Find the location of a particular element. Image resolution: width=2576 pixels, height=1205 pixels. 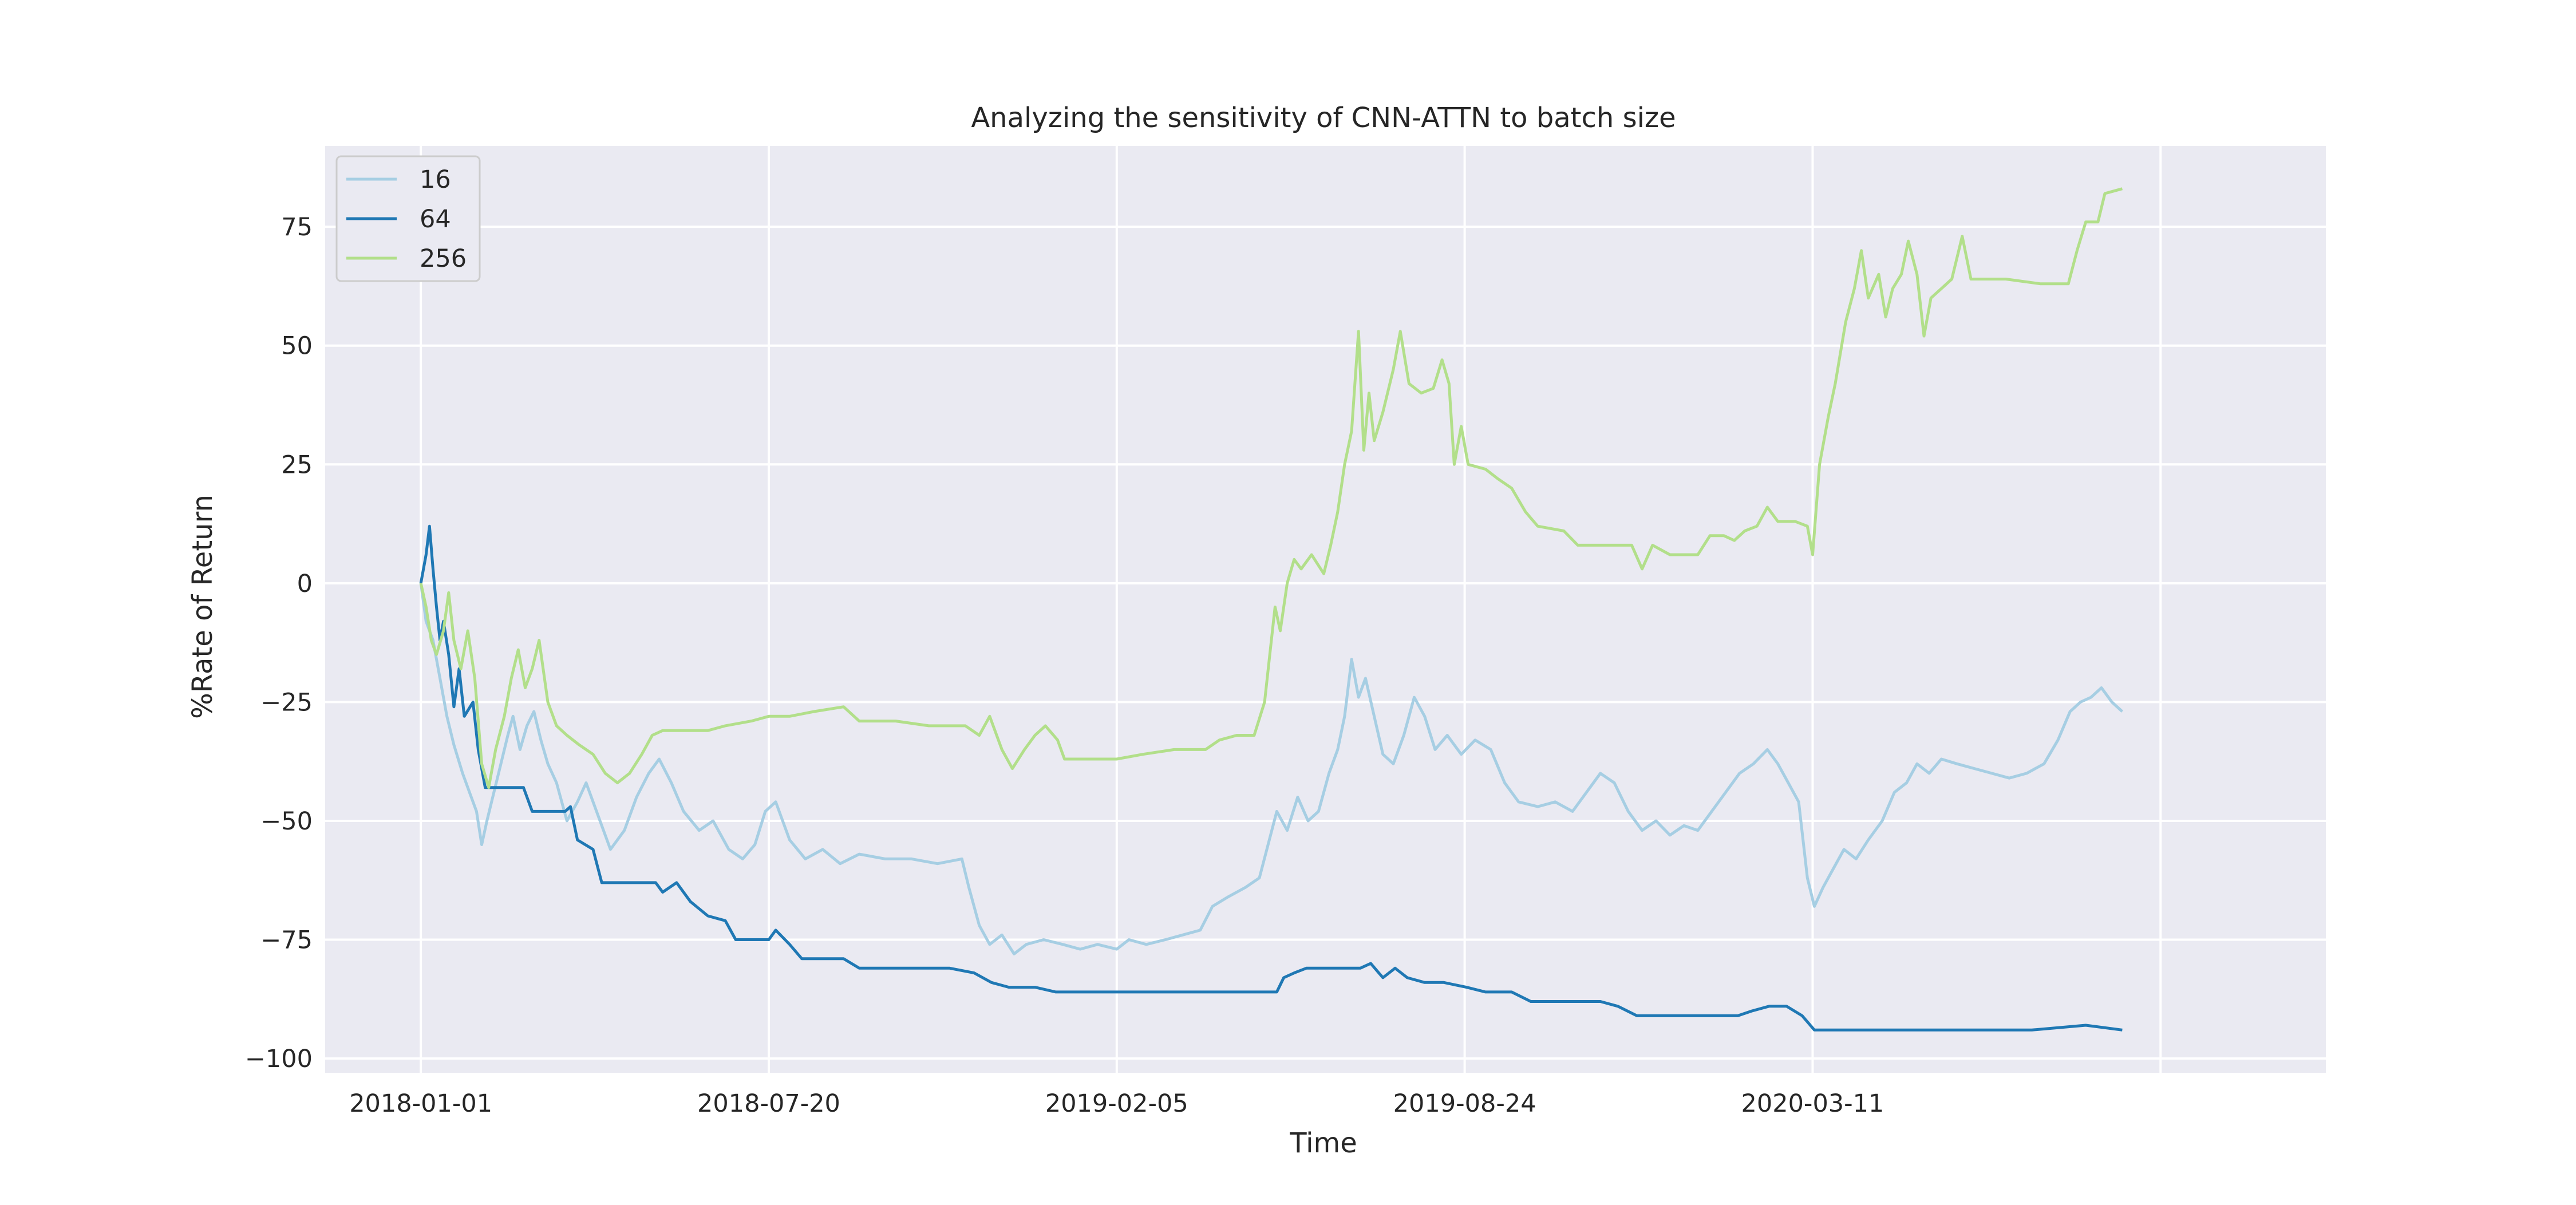

x-tick-label: 2019-02-05 is located at coordinates (1116, 1103).